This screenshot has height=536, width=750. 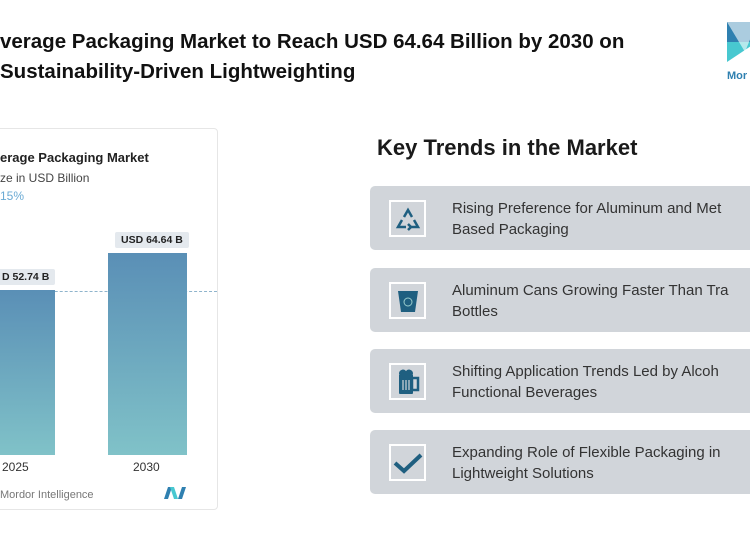 I want to click on mi-logo-icon, so click(x=175, y=493).